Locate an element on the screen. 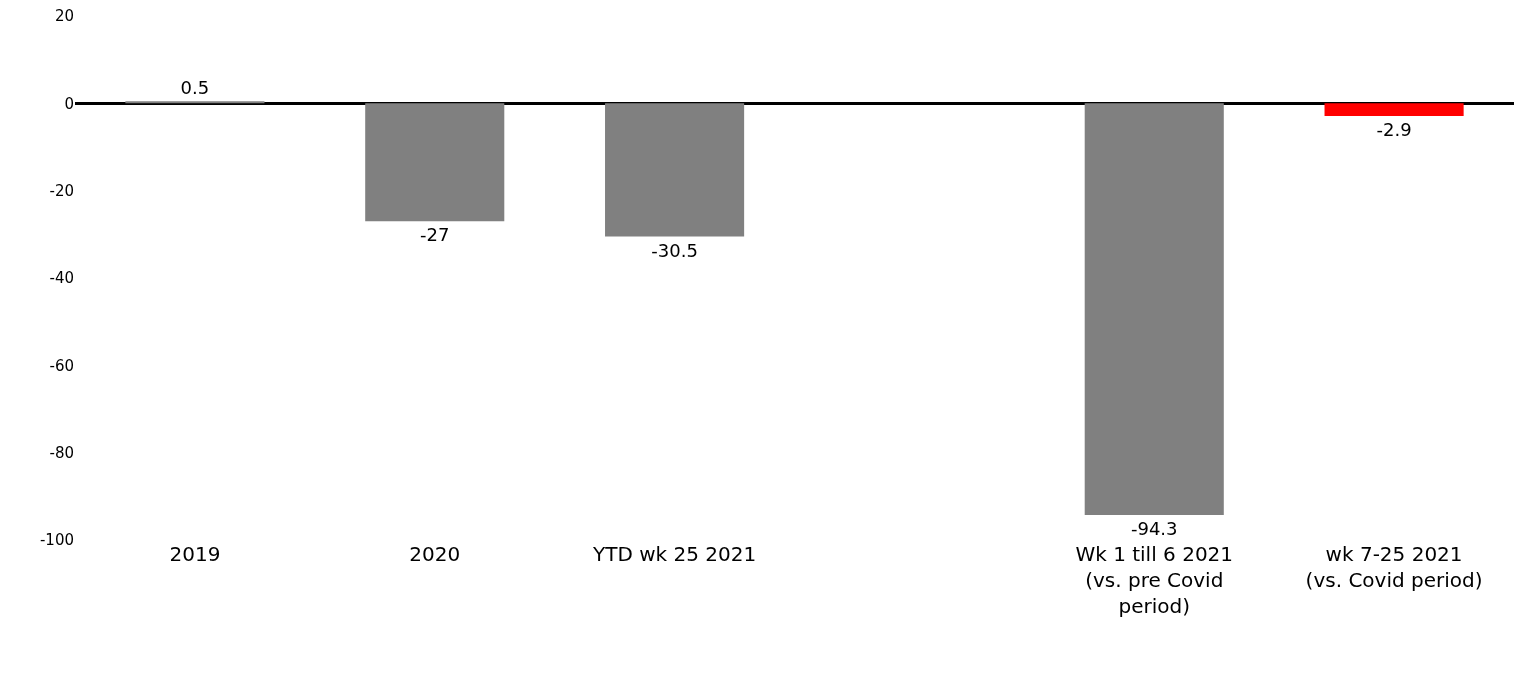 The image size is (1519, 685). x-tick-label: 2020 is located at coordinates (435, 554).